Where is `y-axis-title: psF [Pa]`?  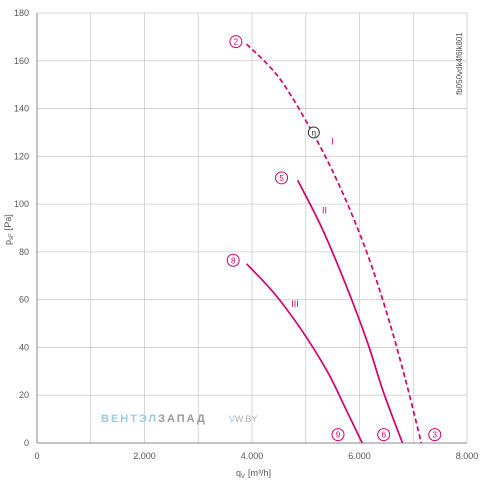
y-axis-title: psF [Pa] is located at coordinates (9, 229).